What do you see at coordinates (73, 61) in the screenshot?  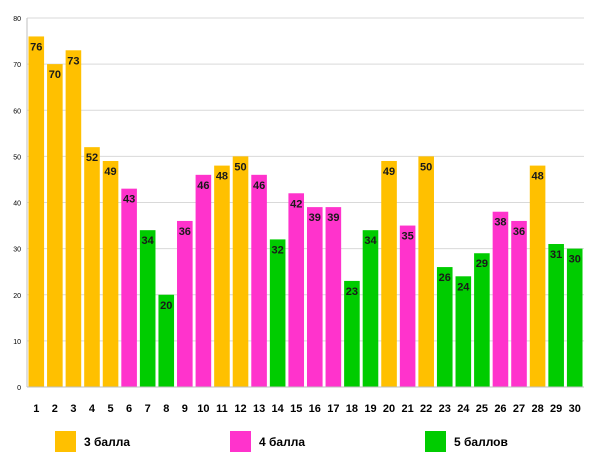 I see `data-label: 73` at bounding box center [73, 61].